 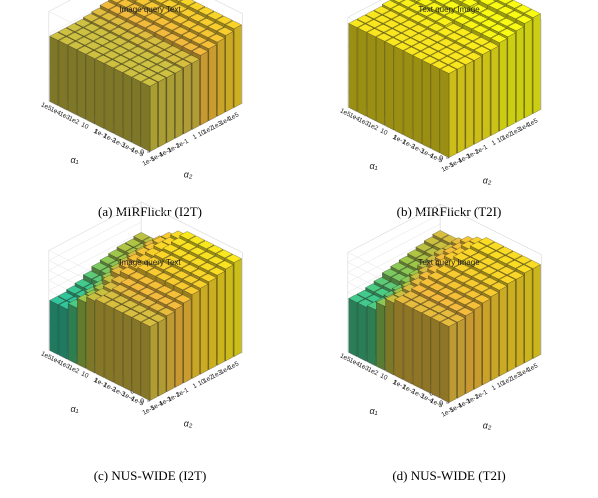 What do you see at coordinates (515, 376) in the screenshot?
I see `alpha2-tick-label: 1e3` at bounding box center [515, 376].